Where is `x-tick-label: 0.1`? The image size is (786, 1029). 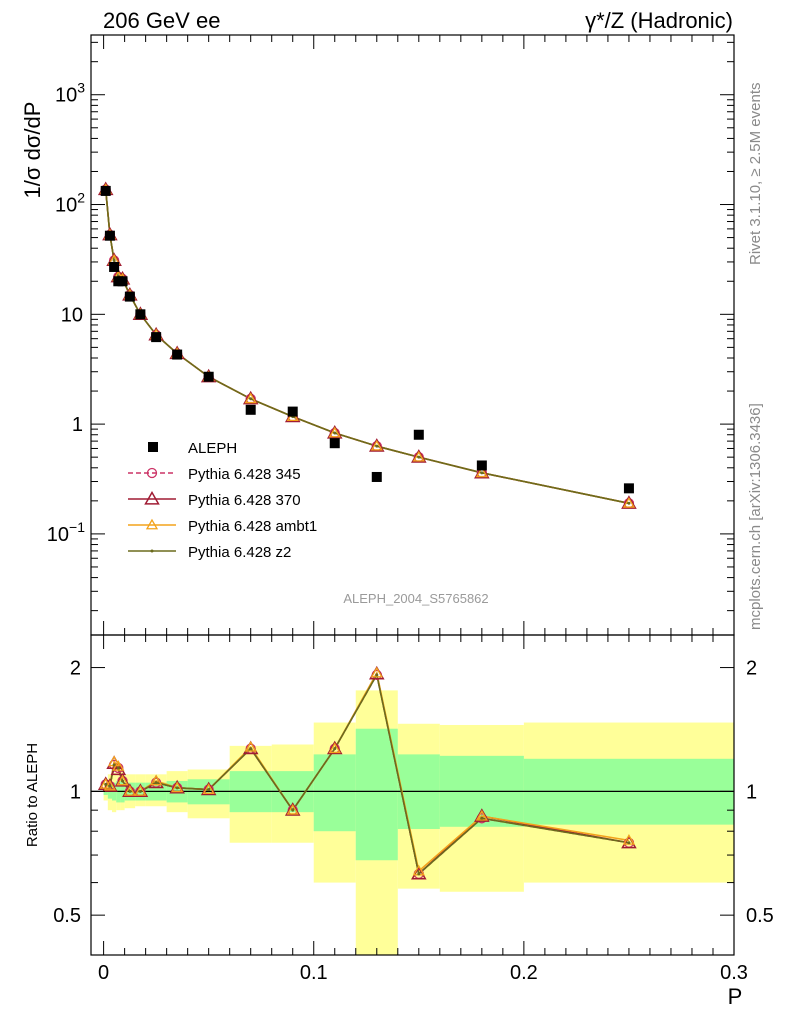 x-tick-label: 0.1 is located at coordinates (314, 973).